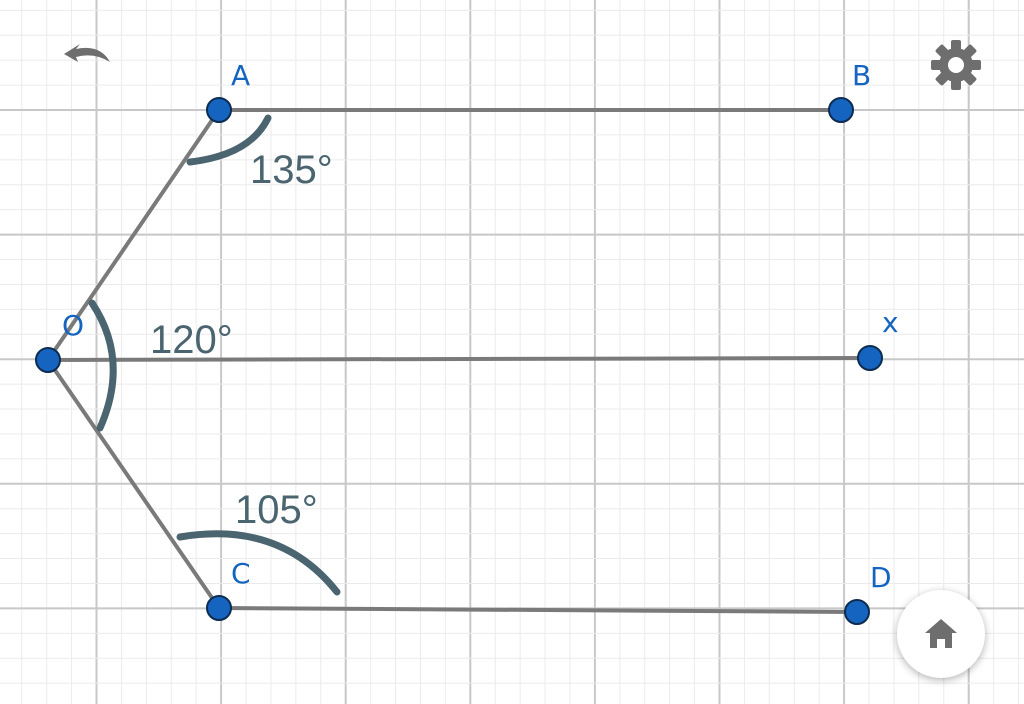  I want to click on label-d: D, so click(881, 577).